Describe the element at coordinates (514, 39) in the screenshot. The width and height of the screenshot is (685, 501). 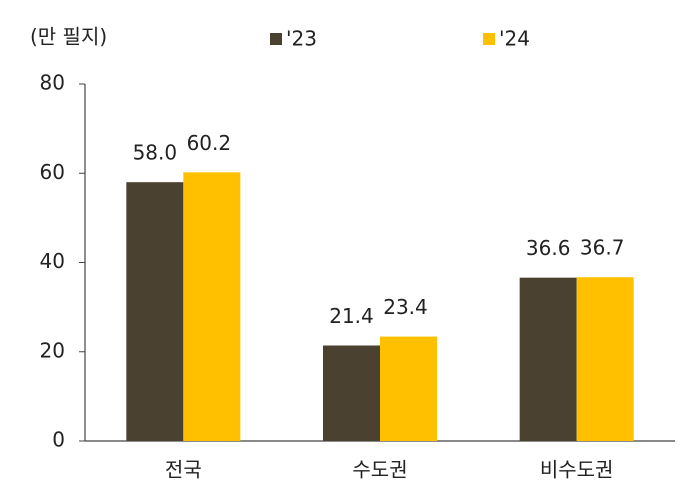
I see `legend-label: '24` at that location.